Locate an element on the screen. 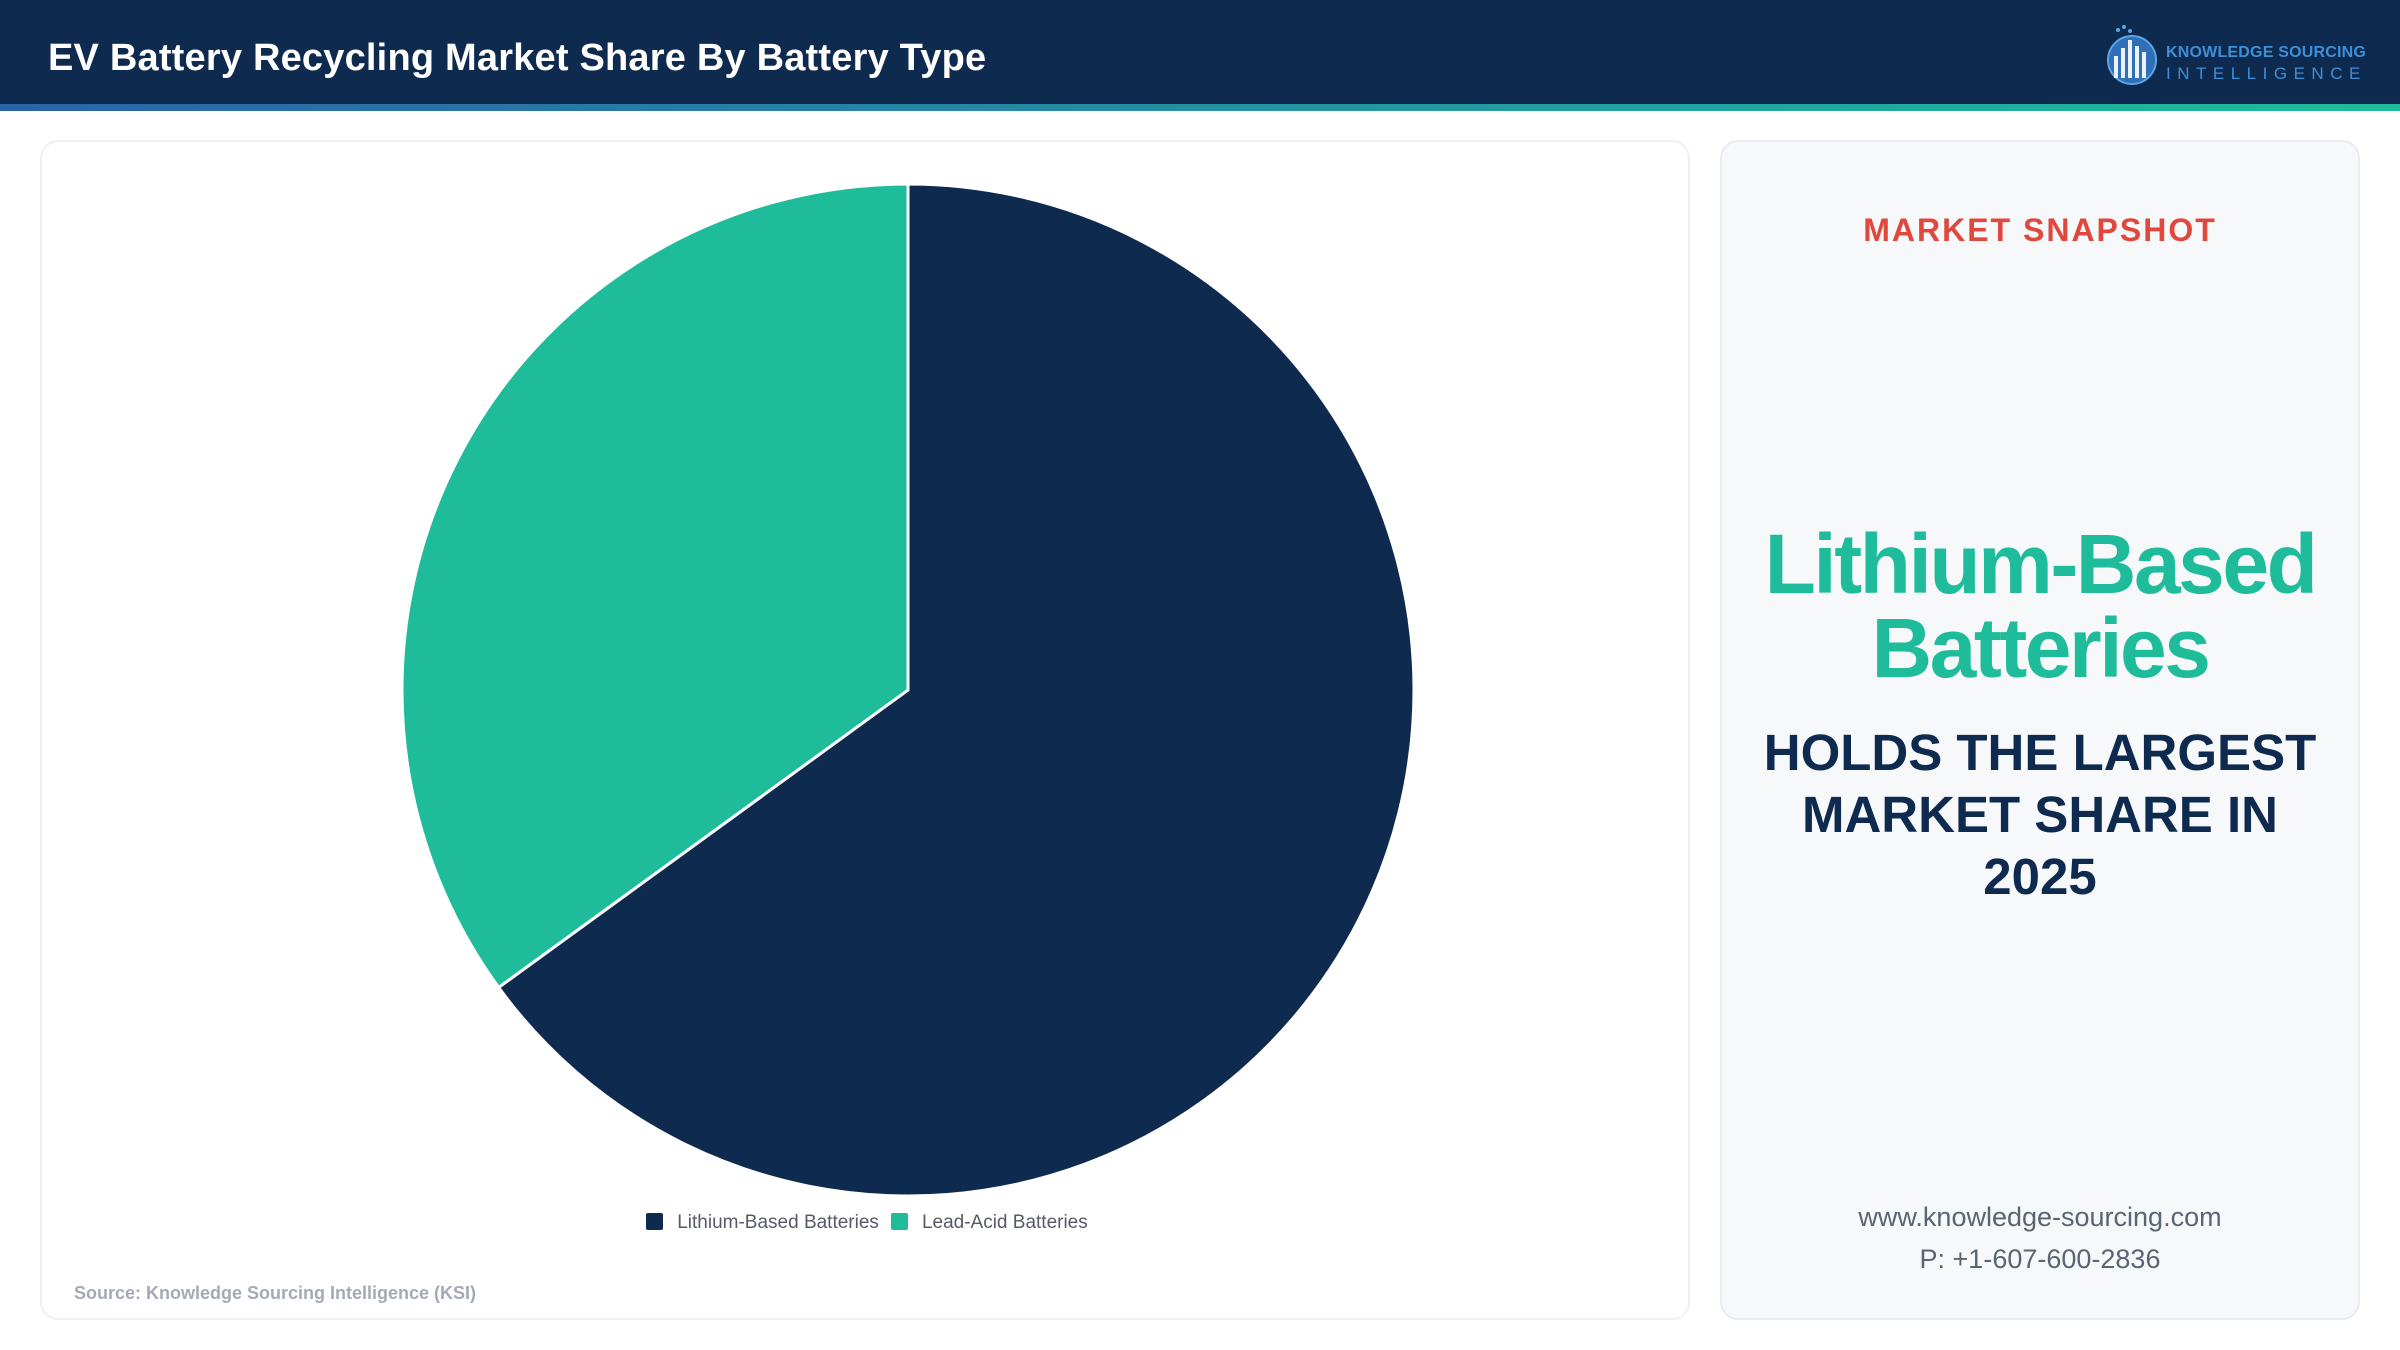 This screenshot has height=1350, width=2400. globe-icon is located at coordinates (2132, 55).